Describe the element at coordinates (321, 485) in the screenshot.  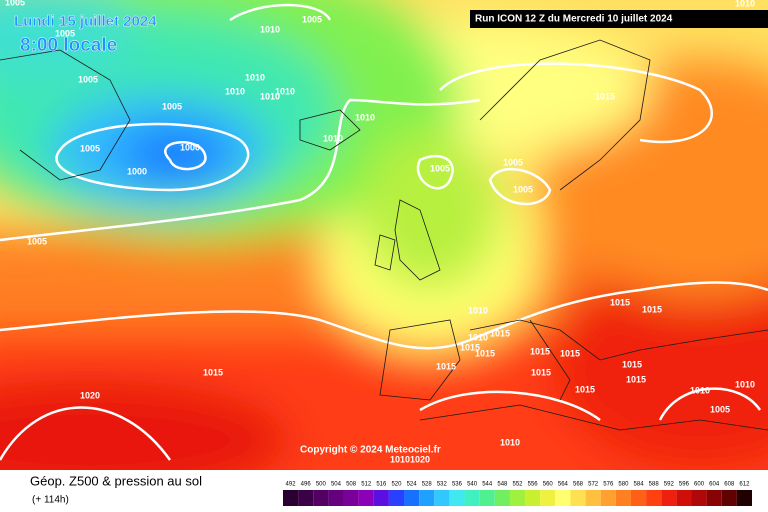
I see `legend-label: 500` at that location.